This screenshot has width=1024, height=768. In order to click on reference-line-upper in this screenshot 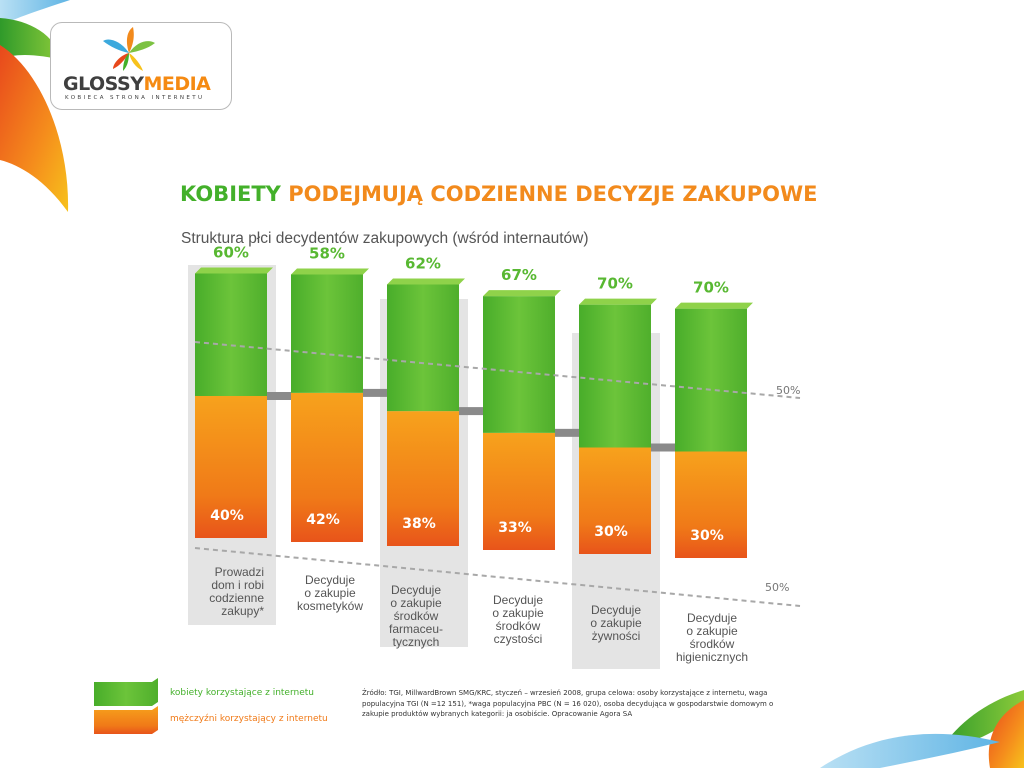, I will do `click(497, 370)`.